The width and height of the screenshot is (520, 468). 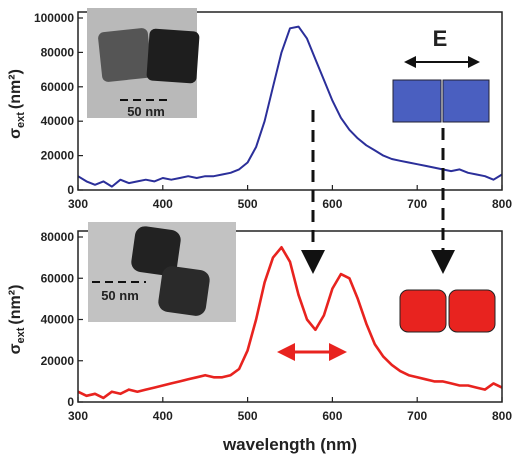 What do you see at coordinates (162, 272) in the screenshot?
I see `inset-bottom: 50 nm` at bounding box center [162, 272].